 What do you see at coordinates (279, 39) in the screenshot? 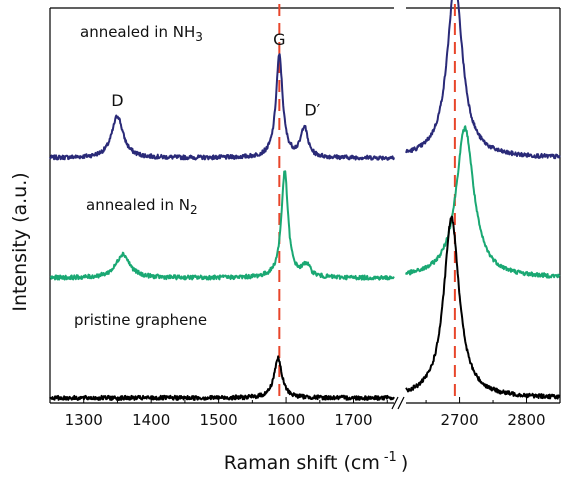
I see `peak-label: G` at bounding box center [279, 39].